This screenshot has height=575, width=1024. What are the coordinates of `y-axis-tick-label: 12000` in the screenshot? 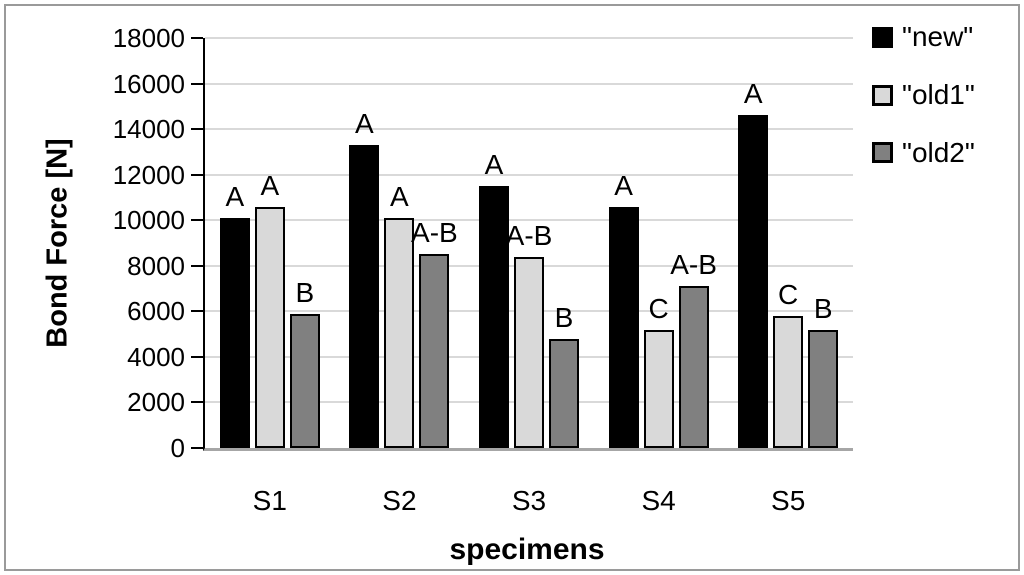 It's located at (148, 174).